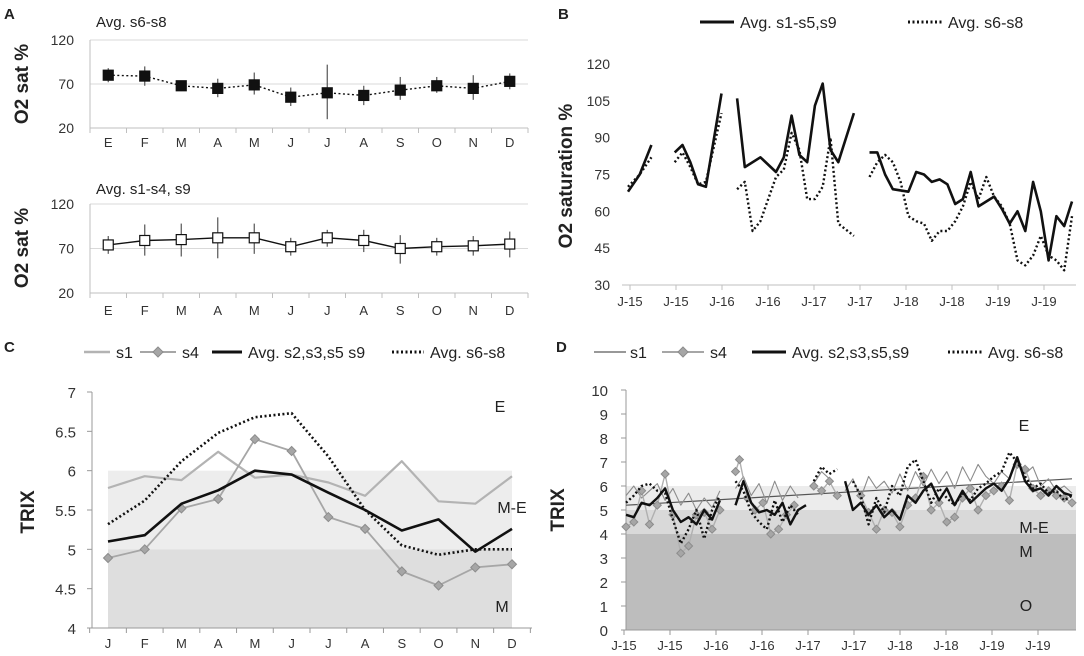 This screenshot has height=656, width=1084. Describe the element at coordinates (143, 189) in the screenshot. I see `subchart-title: Avg. s1-s4, s9` at that location.